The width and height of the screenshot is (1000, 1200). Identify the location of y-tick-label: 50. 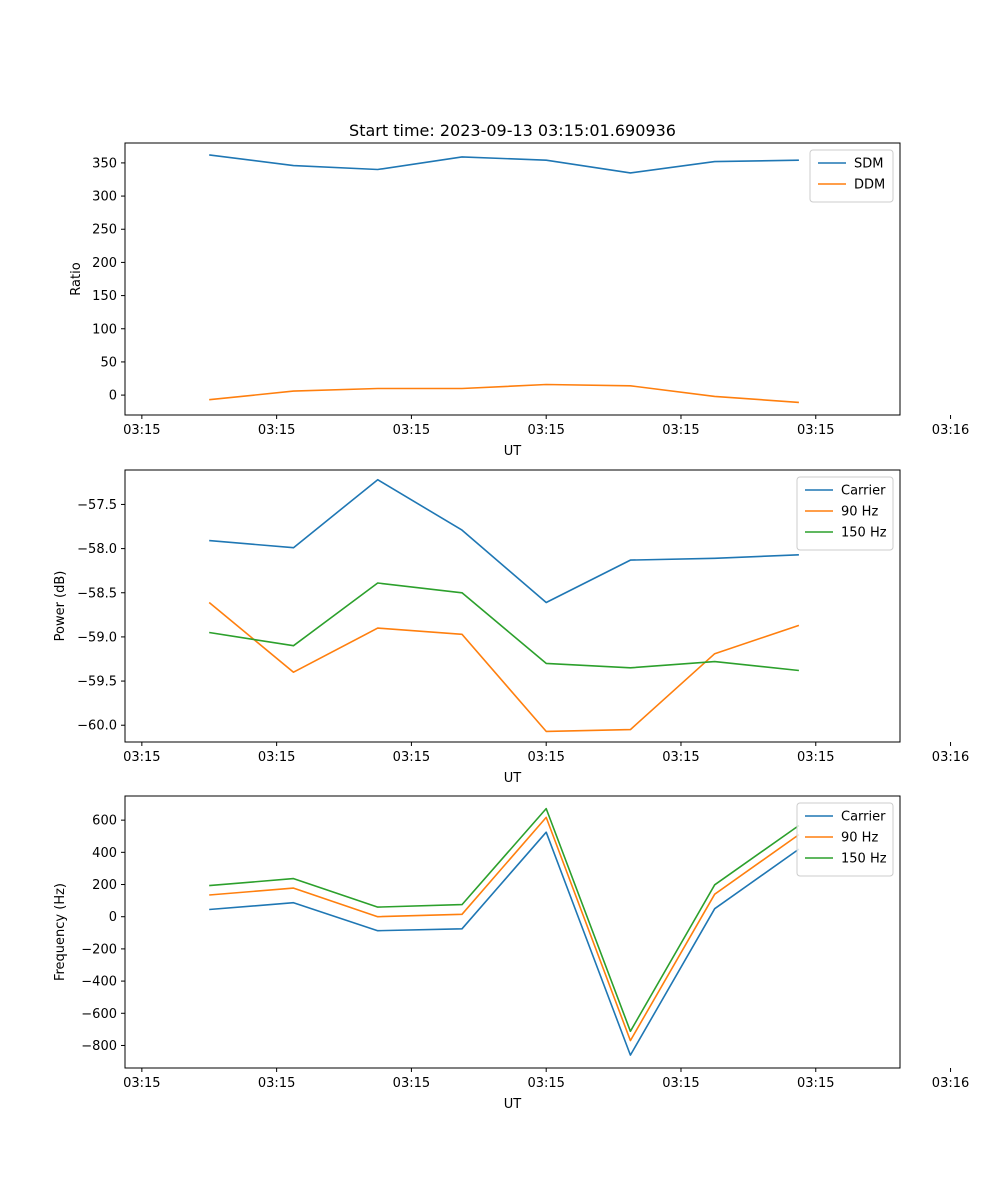
(108, 362).